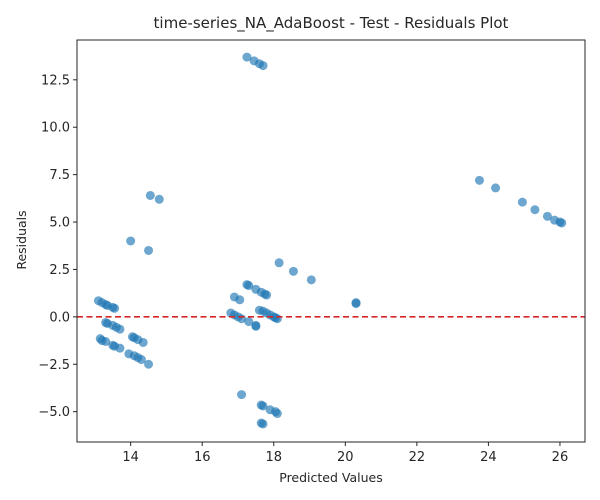 The width and height of the screenshot is (600, 500). What do you see at coordinates (417, 457) in the screenshot?
I see `x-tick-label: 22` at bounding box center [417, 457].